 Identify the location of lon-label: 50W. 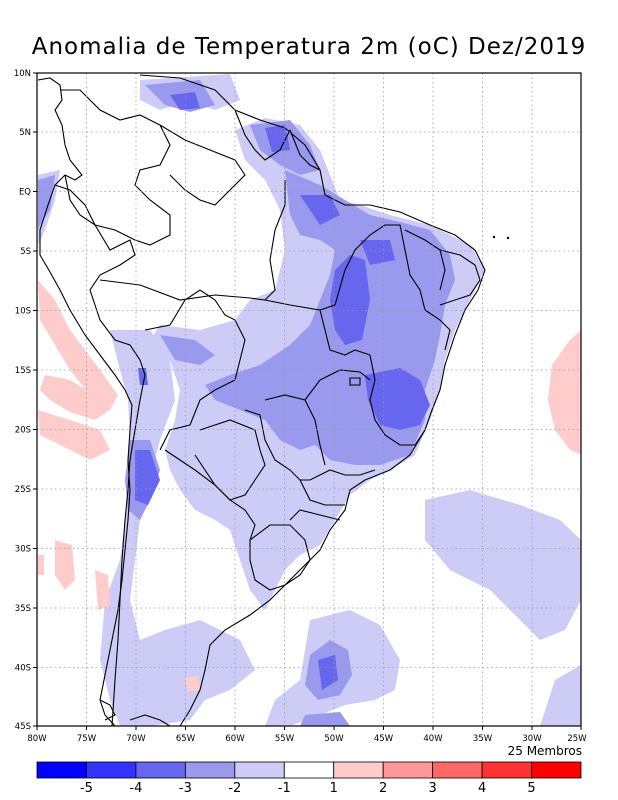
(334, 739).